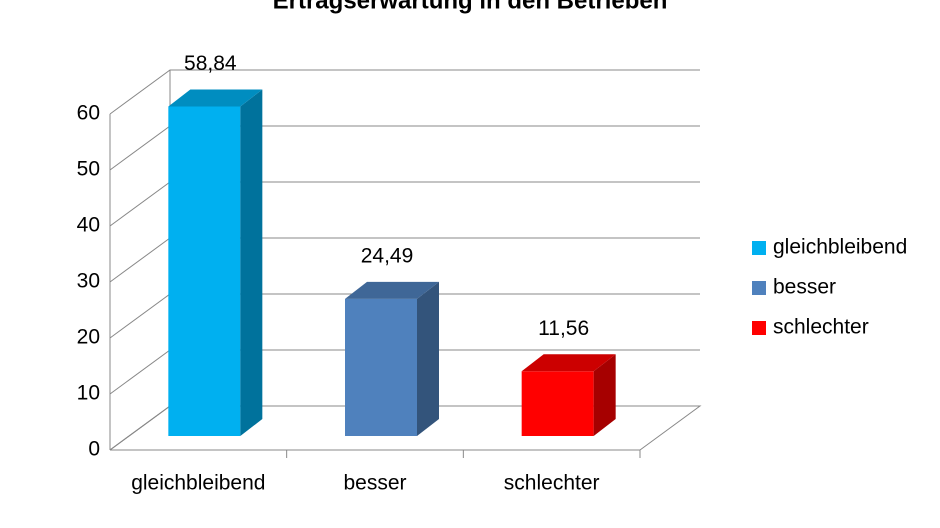 The image size is (940, 528). What do you see at coordinates (552, 483) in the screenshot?
I see `x-tick-label: schlechter` at bounding box center [552, 483].